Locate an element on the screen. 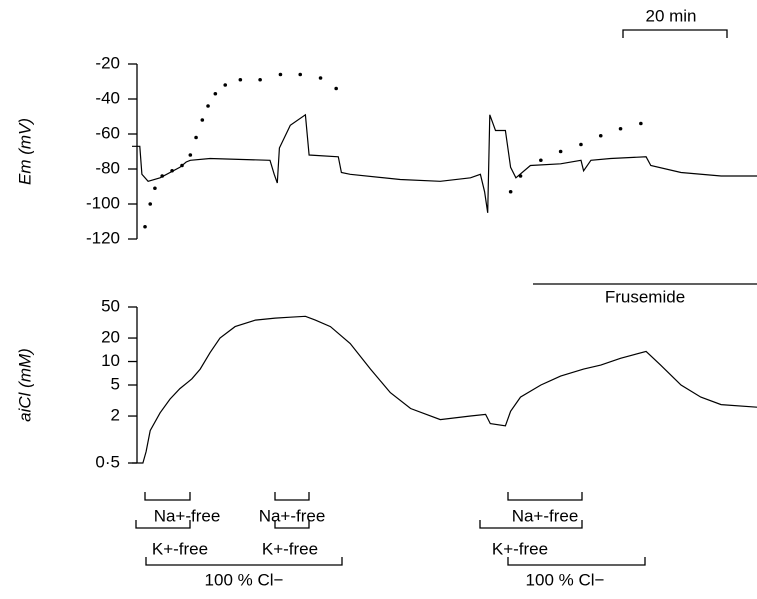 The height and width of the screenshot is (599, 757). y-tick-label: -60 is located at coordinates (107, 132).